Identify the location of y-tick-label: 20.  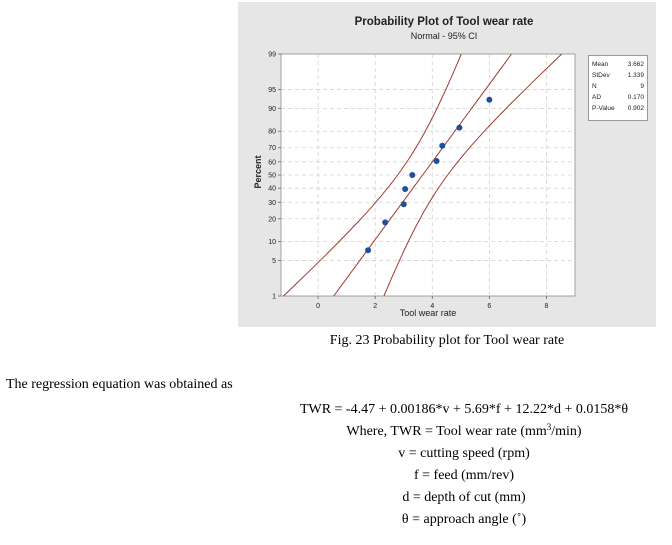
(272, 219).